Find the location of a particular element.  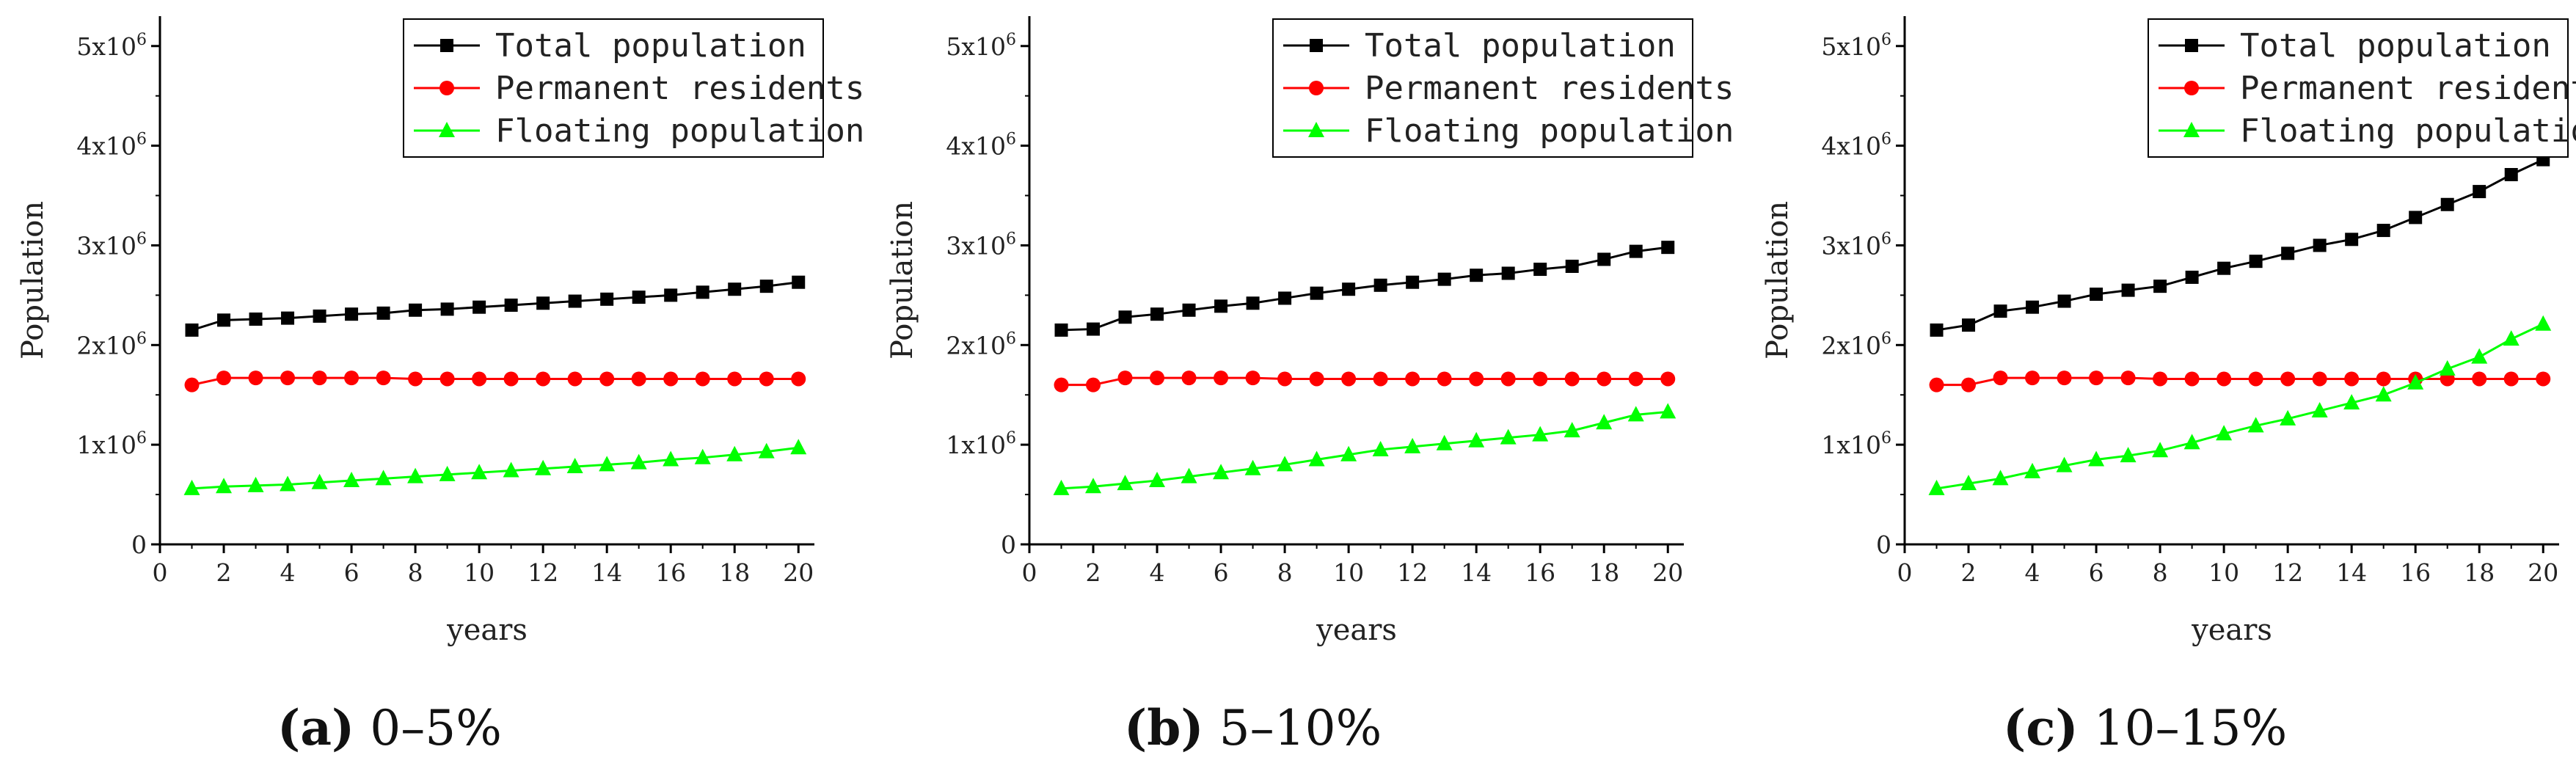

y-tick-label-base-c: 5x10 is located at coordinates (1851, 47).